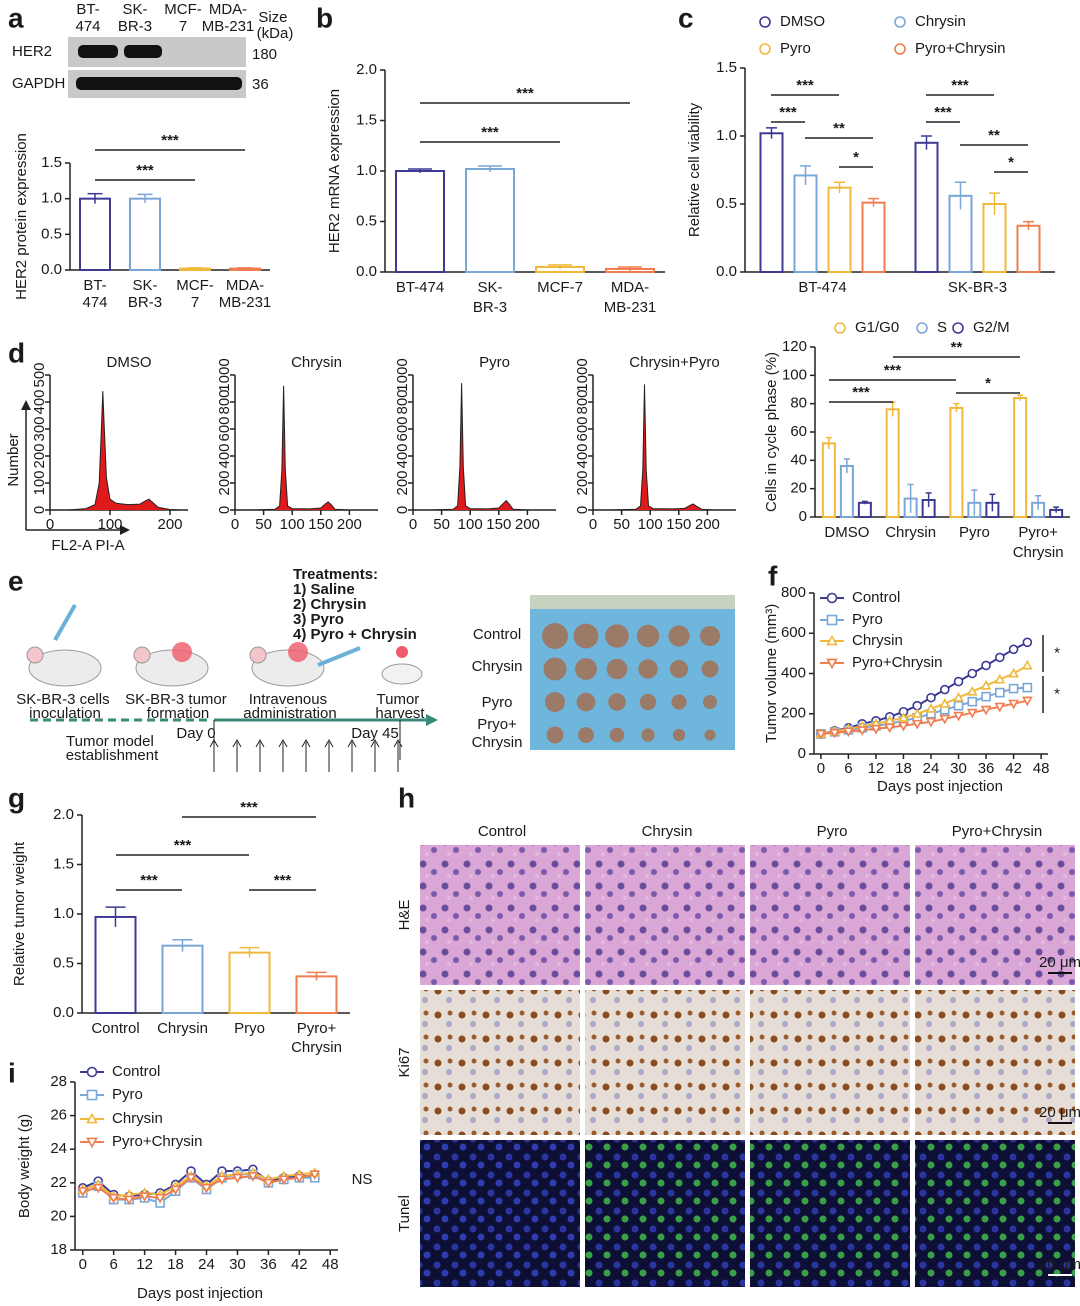 This screenshot has height=1306, width=1080. I want to click on y-tick-label: 100, so click(794, 374).